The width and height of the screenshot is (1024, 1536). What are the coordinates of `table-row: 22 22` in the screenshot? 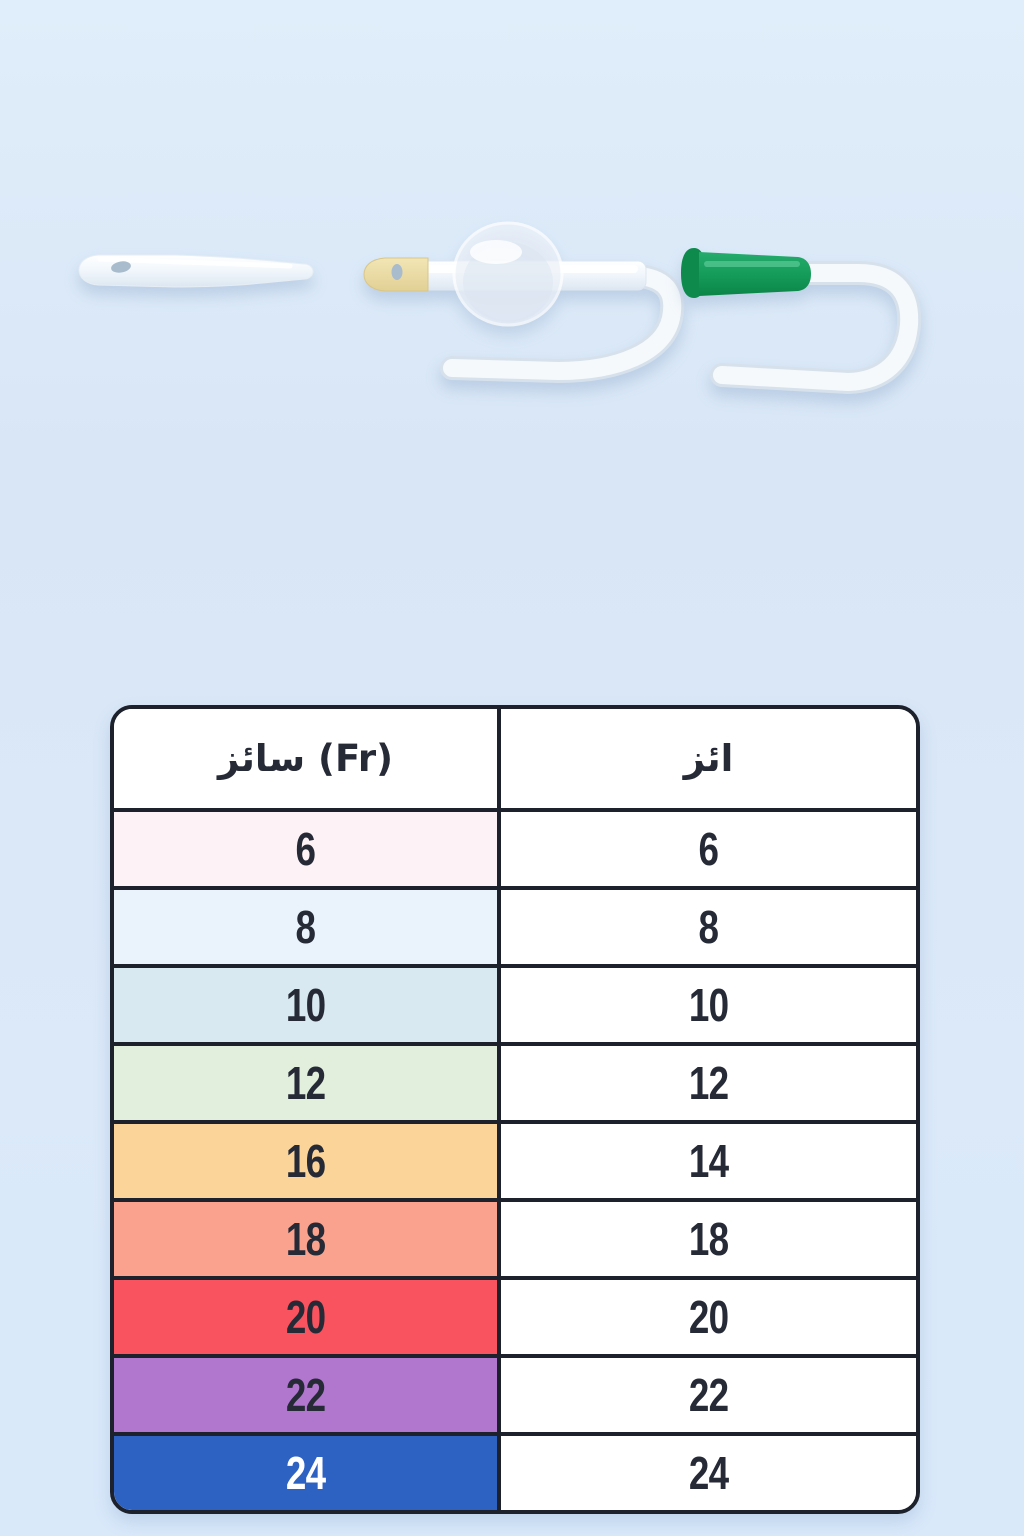 It's located at (515, 1393).